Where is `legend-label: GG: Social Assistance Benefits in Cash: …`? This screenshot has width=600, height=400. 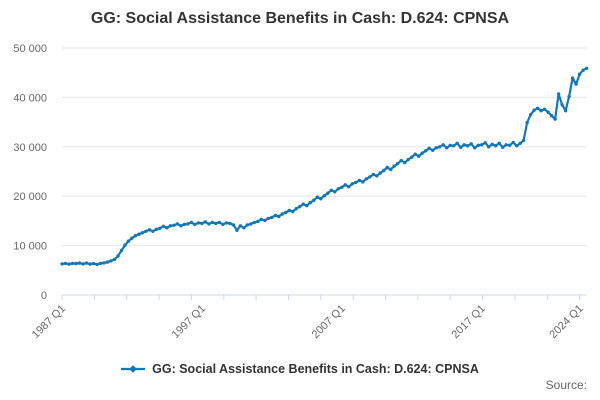 legend-label: GG: Social Assistance Benefits in Cash: … is located at coordinates (315, 369).